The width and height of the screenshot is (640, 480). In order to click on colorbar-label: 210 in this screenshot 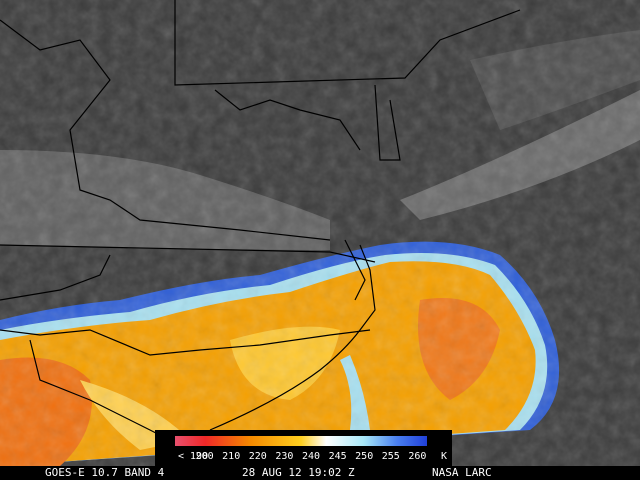, I will do `click(231, 456)`.